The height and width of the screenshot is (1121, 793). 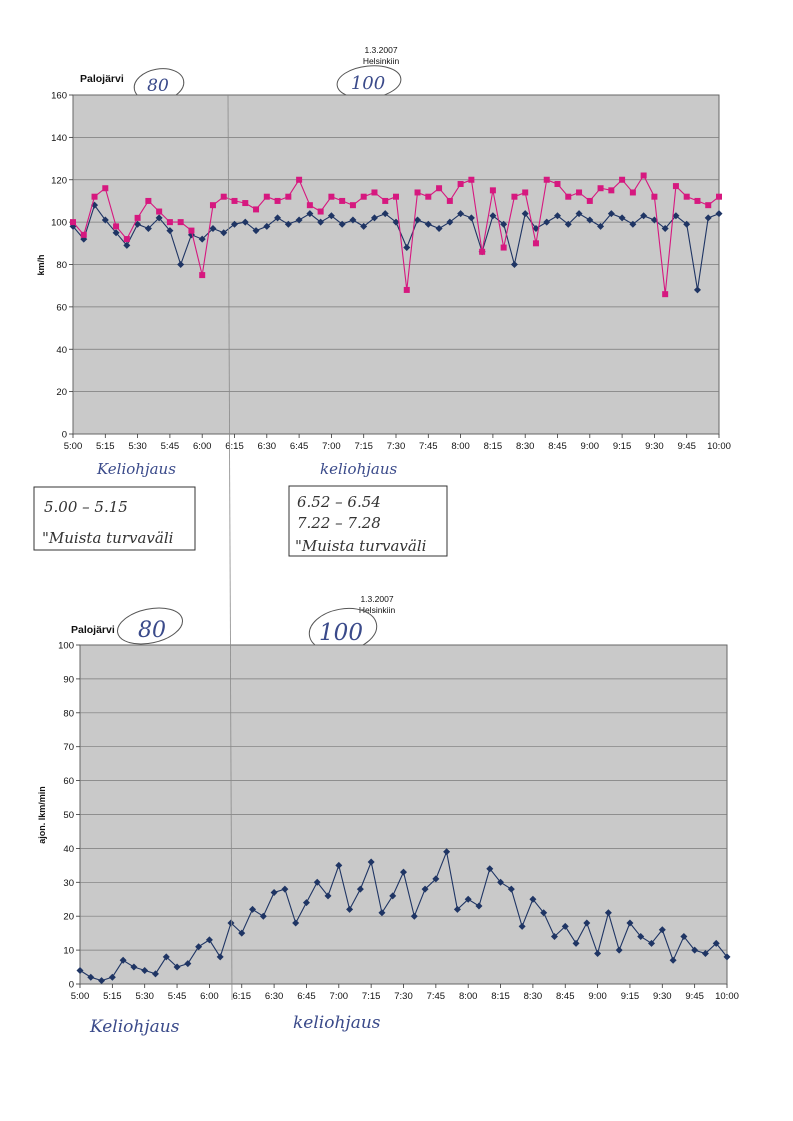 I want to click on hand-drawn-divider, so click(x=230, y=547).